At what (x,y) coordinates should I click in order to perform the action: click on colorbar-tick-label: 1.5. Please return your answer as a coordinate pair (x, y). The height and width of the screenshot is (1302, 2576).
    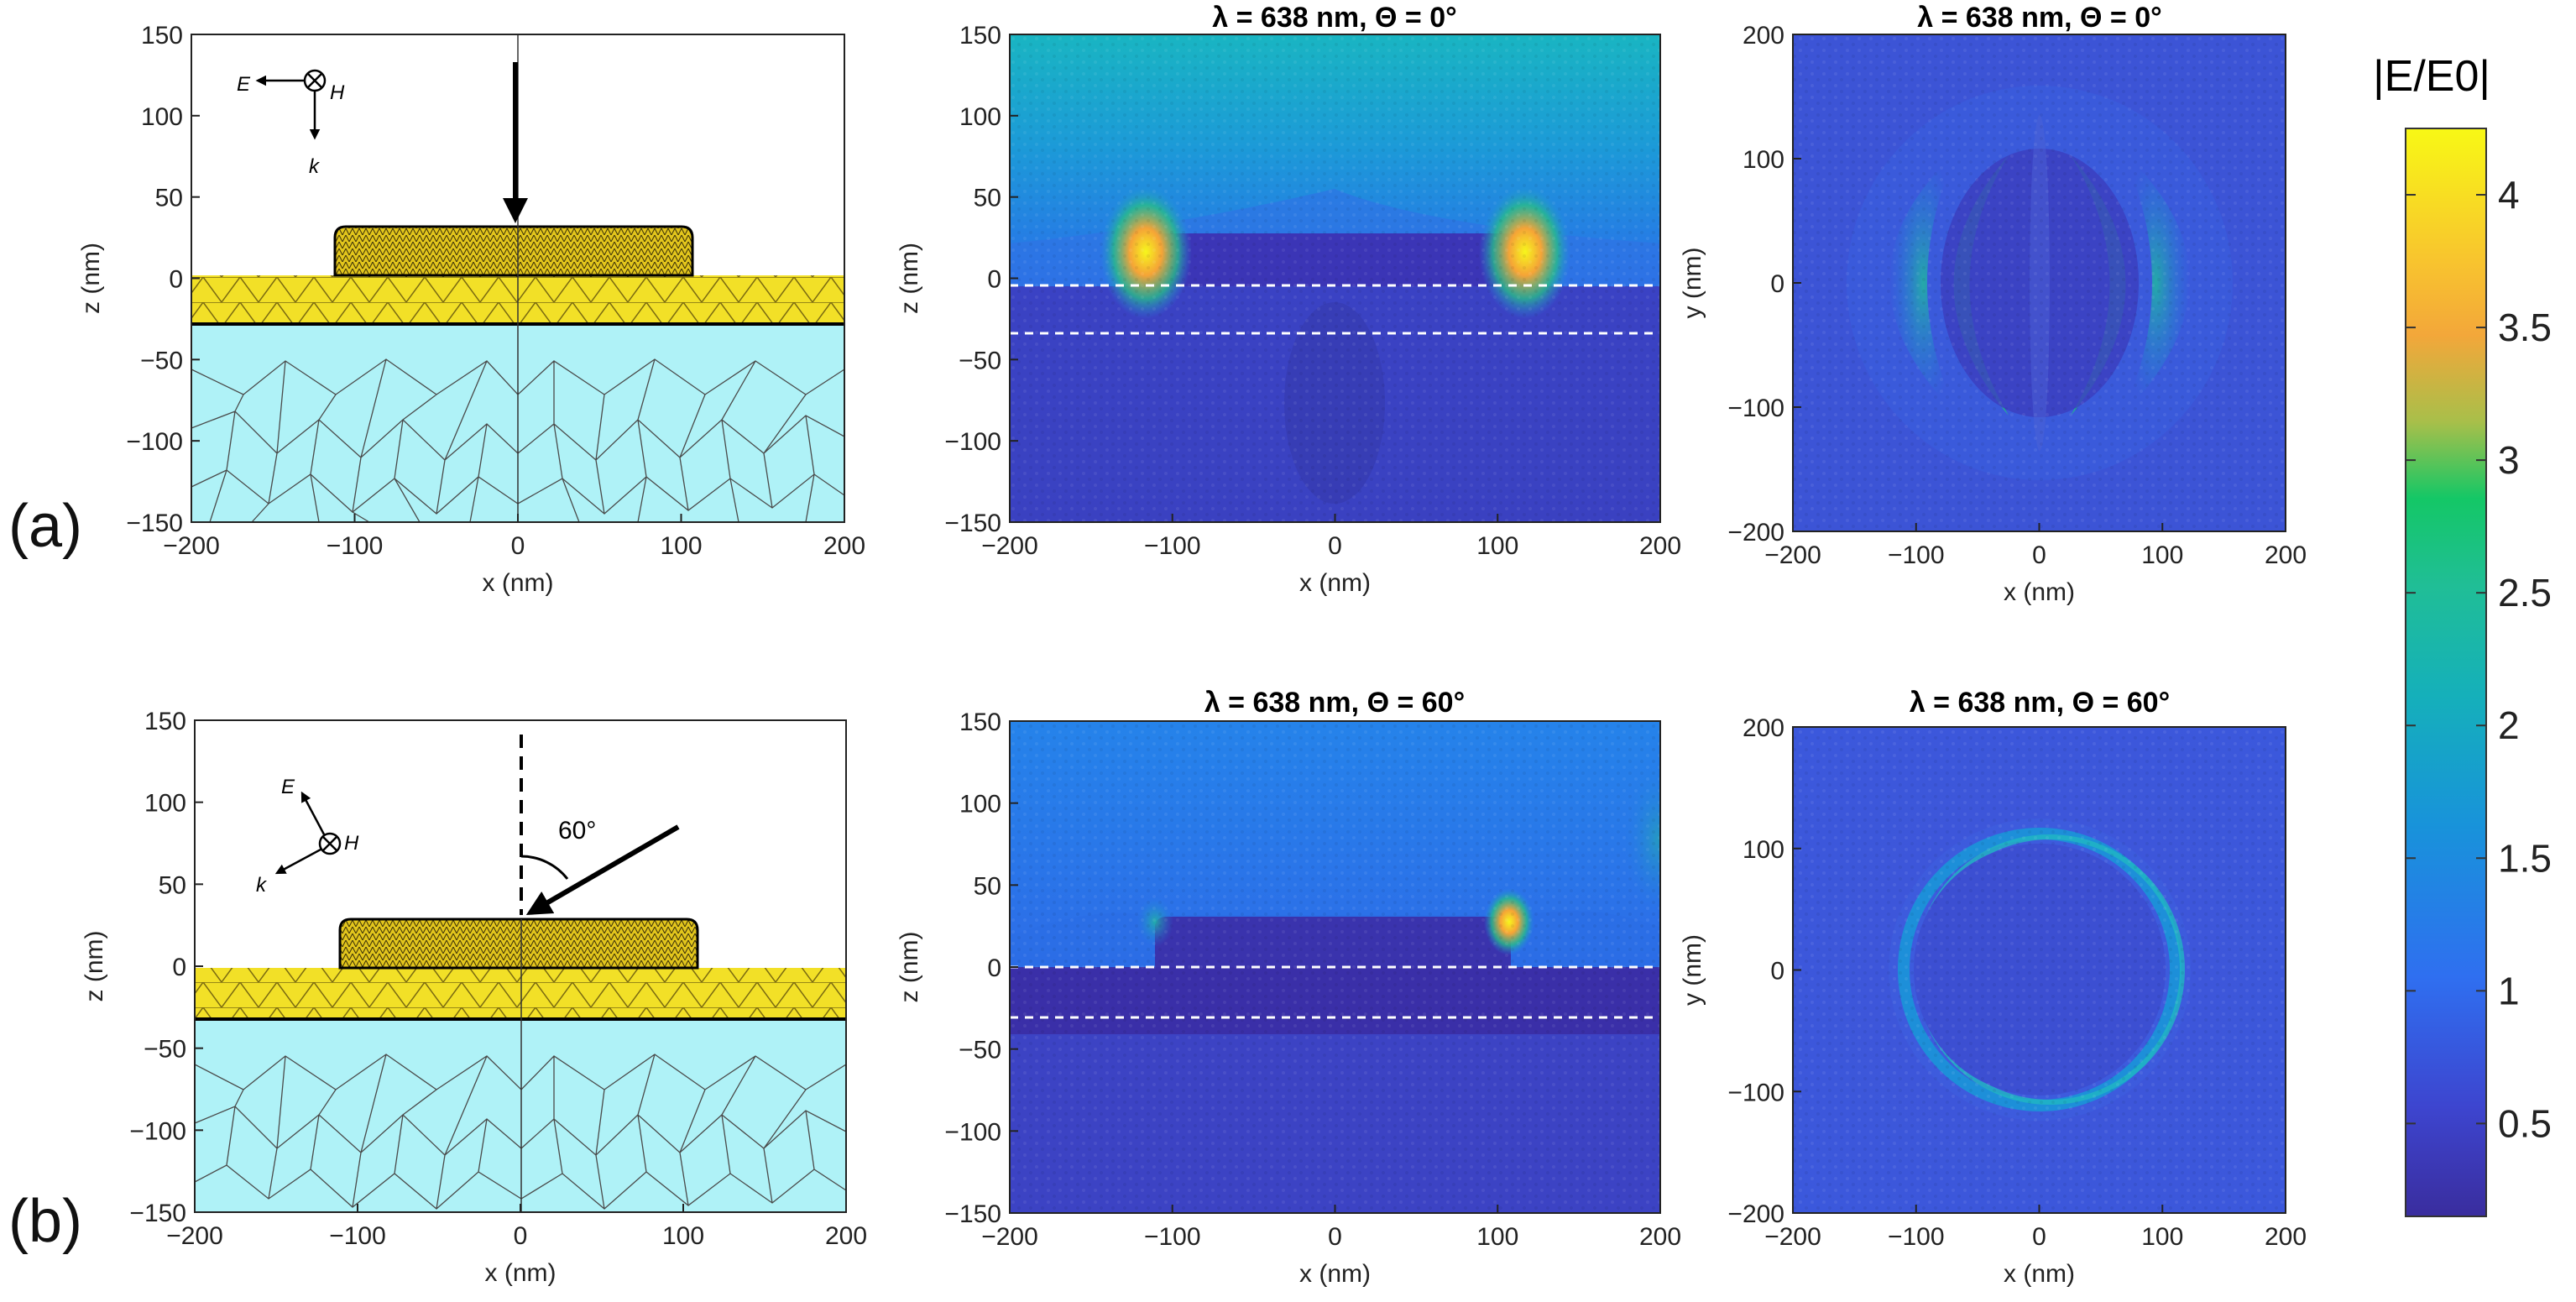
    Looking at the image, I should click on (2525, 858).